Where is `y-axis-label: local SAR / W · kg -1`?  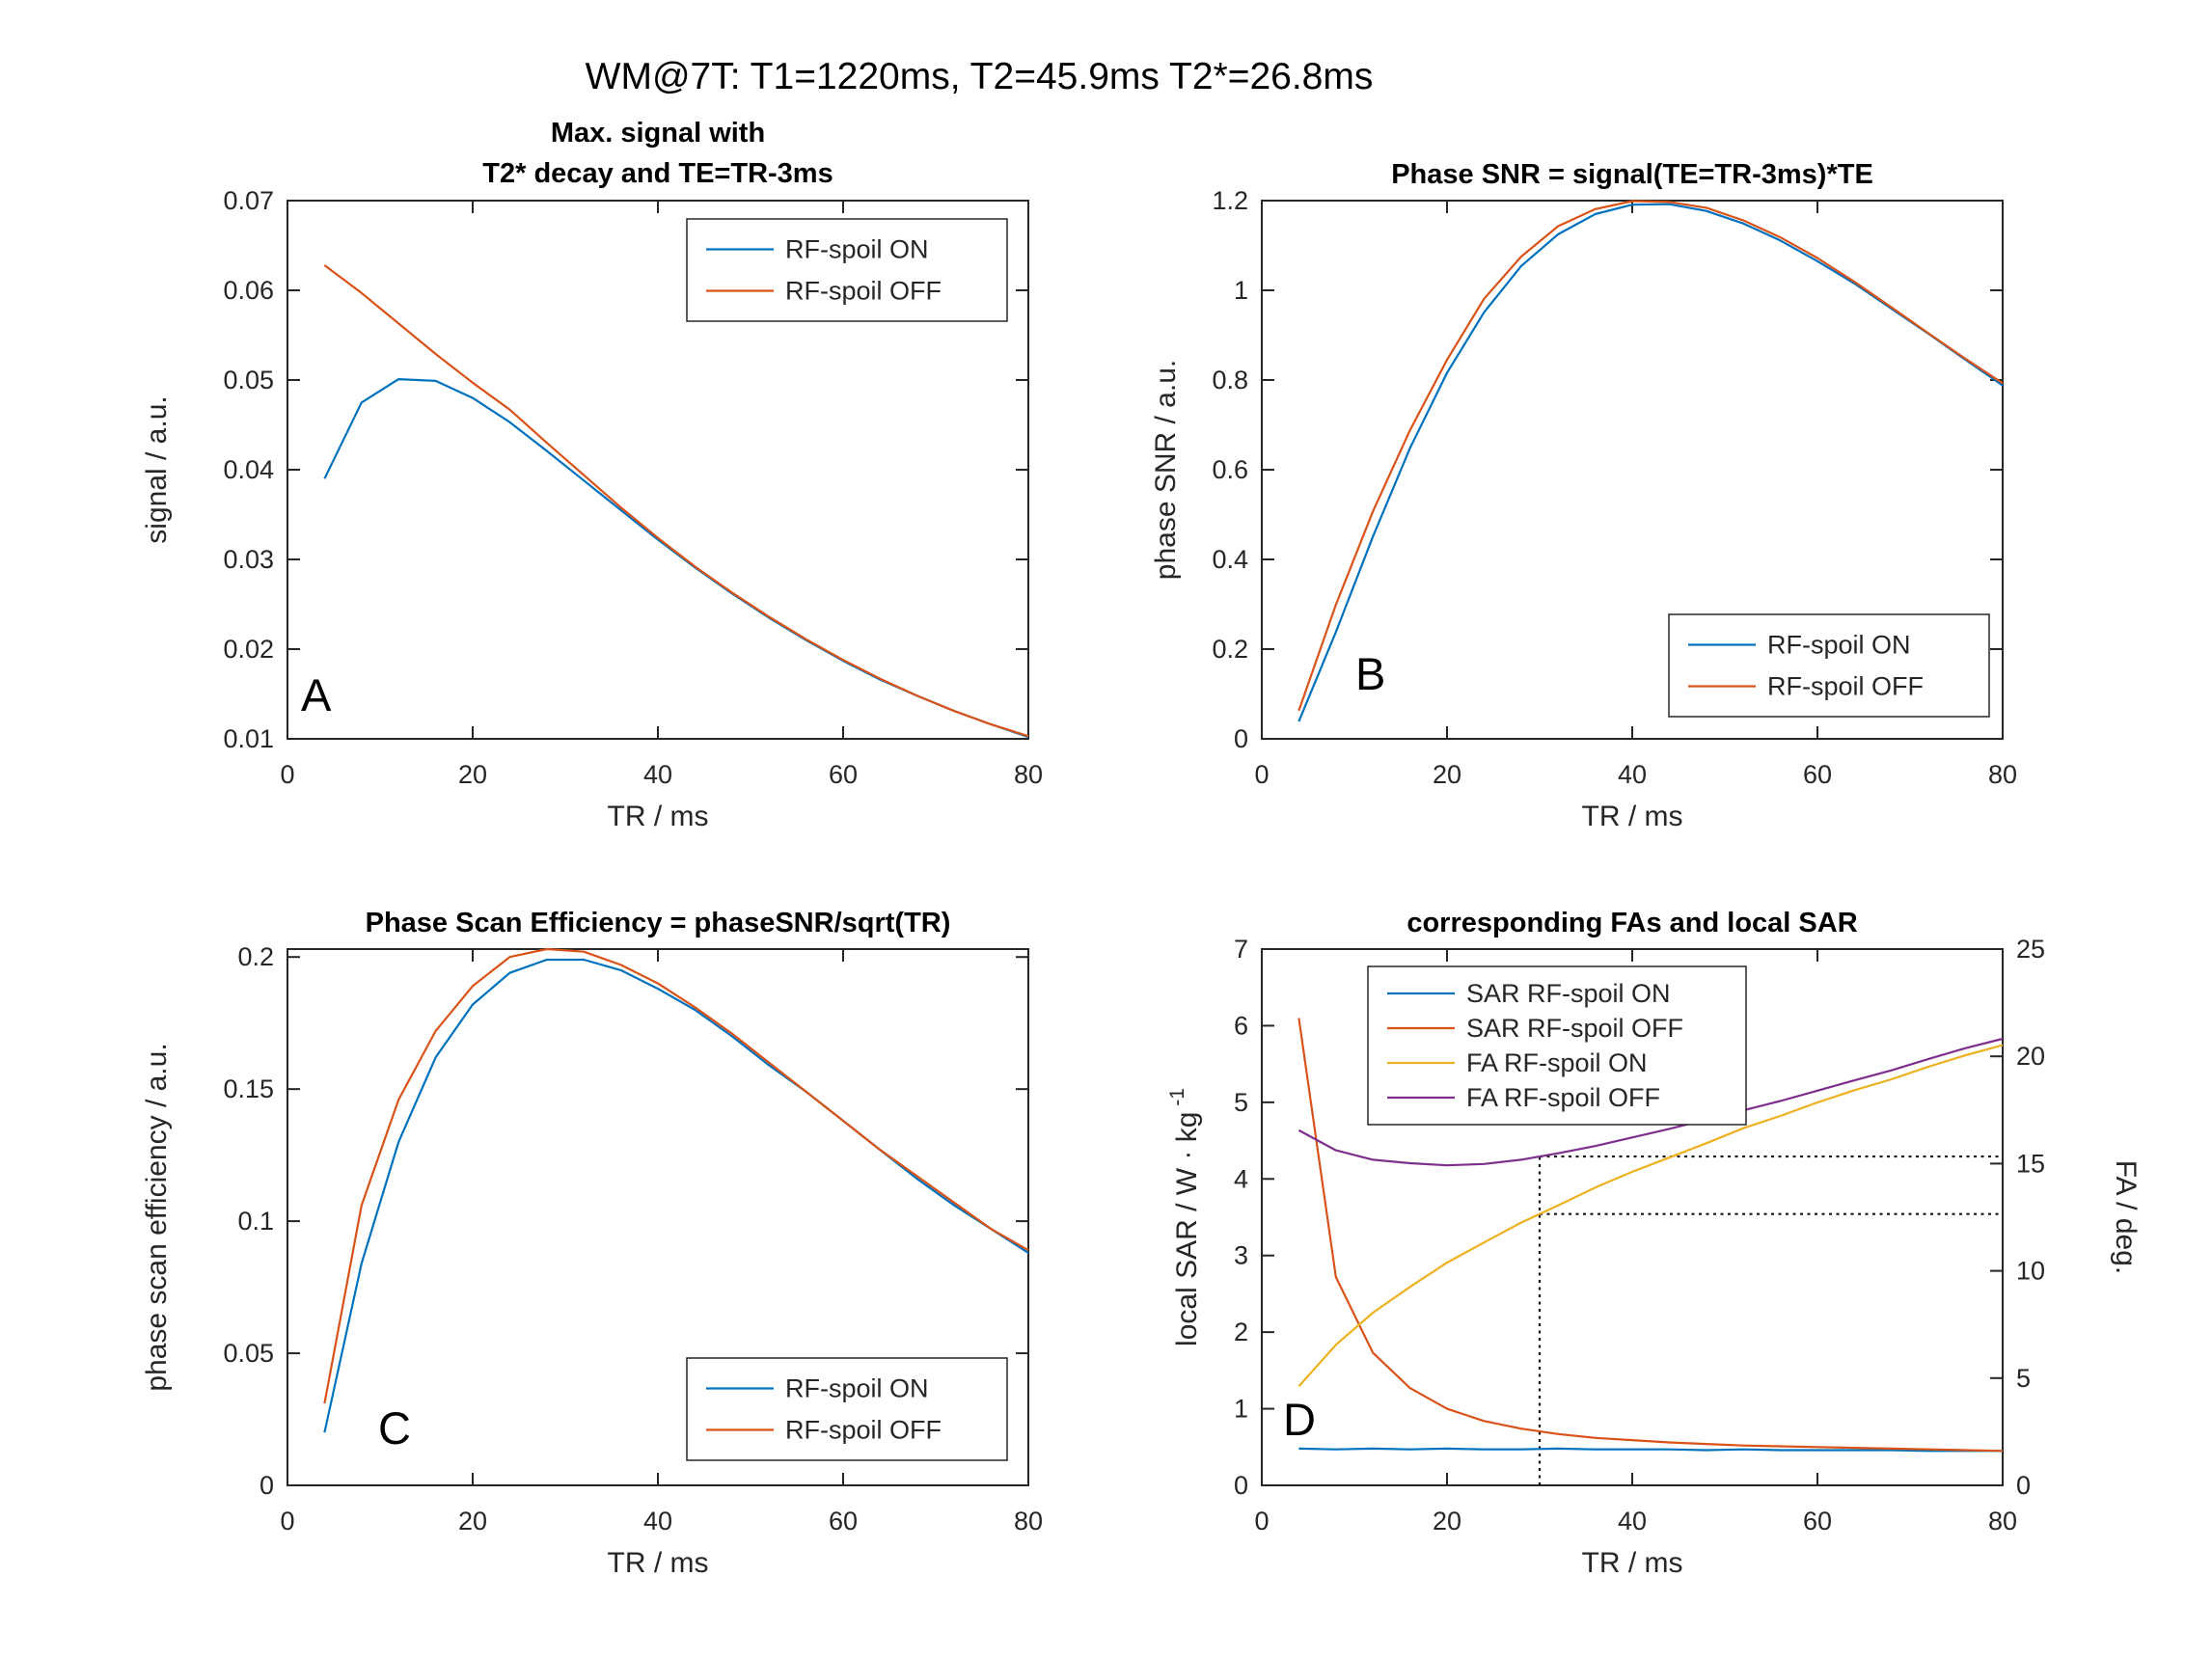
y-axis-label: local SAR / W · kg -1 is located at coordinates (1184, 1217).